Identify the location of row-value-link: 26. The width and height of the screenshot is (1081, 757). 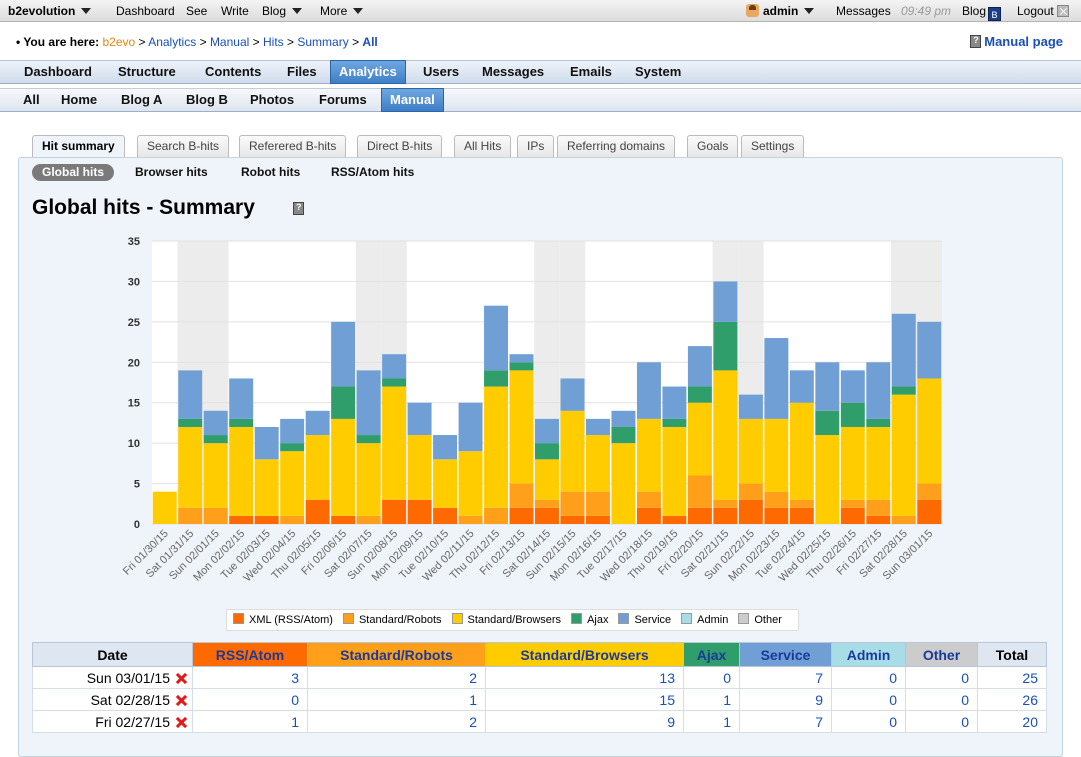
(1030, 699).